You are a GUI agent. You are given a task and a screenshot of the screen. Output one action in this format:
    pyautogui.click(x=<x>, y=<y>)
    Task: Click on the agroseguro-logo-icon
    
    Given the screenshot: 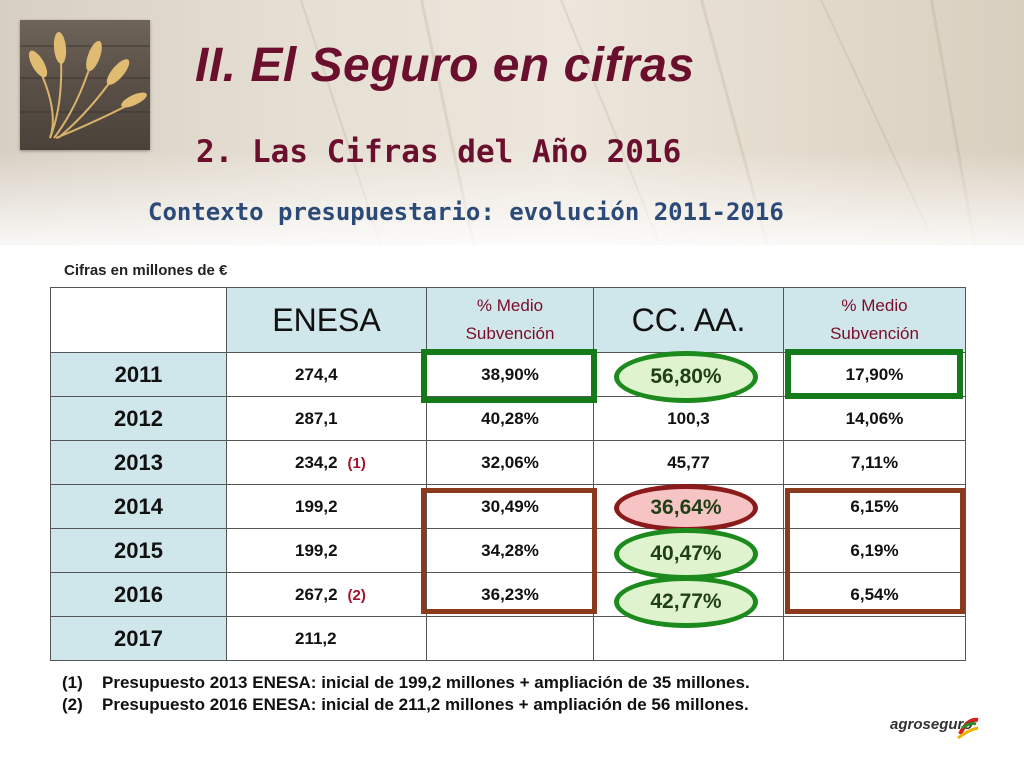 What is the action you would take?
    pyautogui.click(x=968, y=728)
    